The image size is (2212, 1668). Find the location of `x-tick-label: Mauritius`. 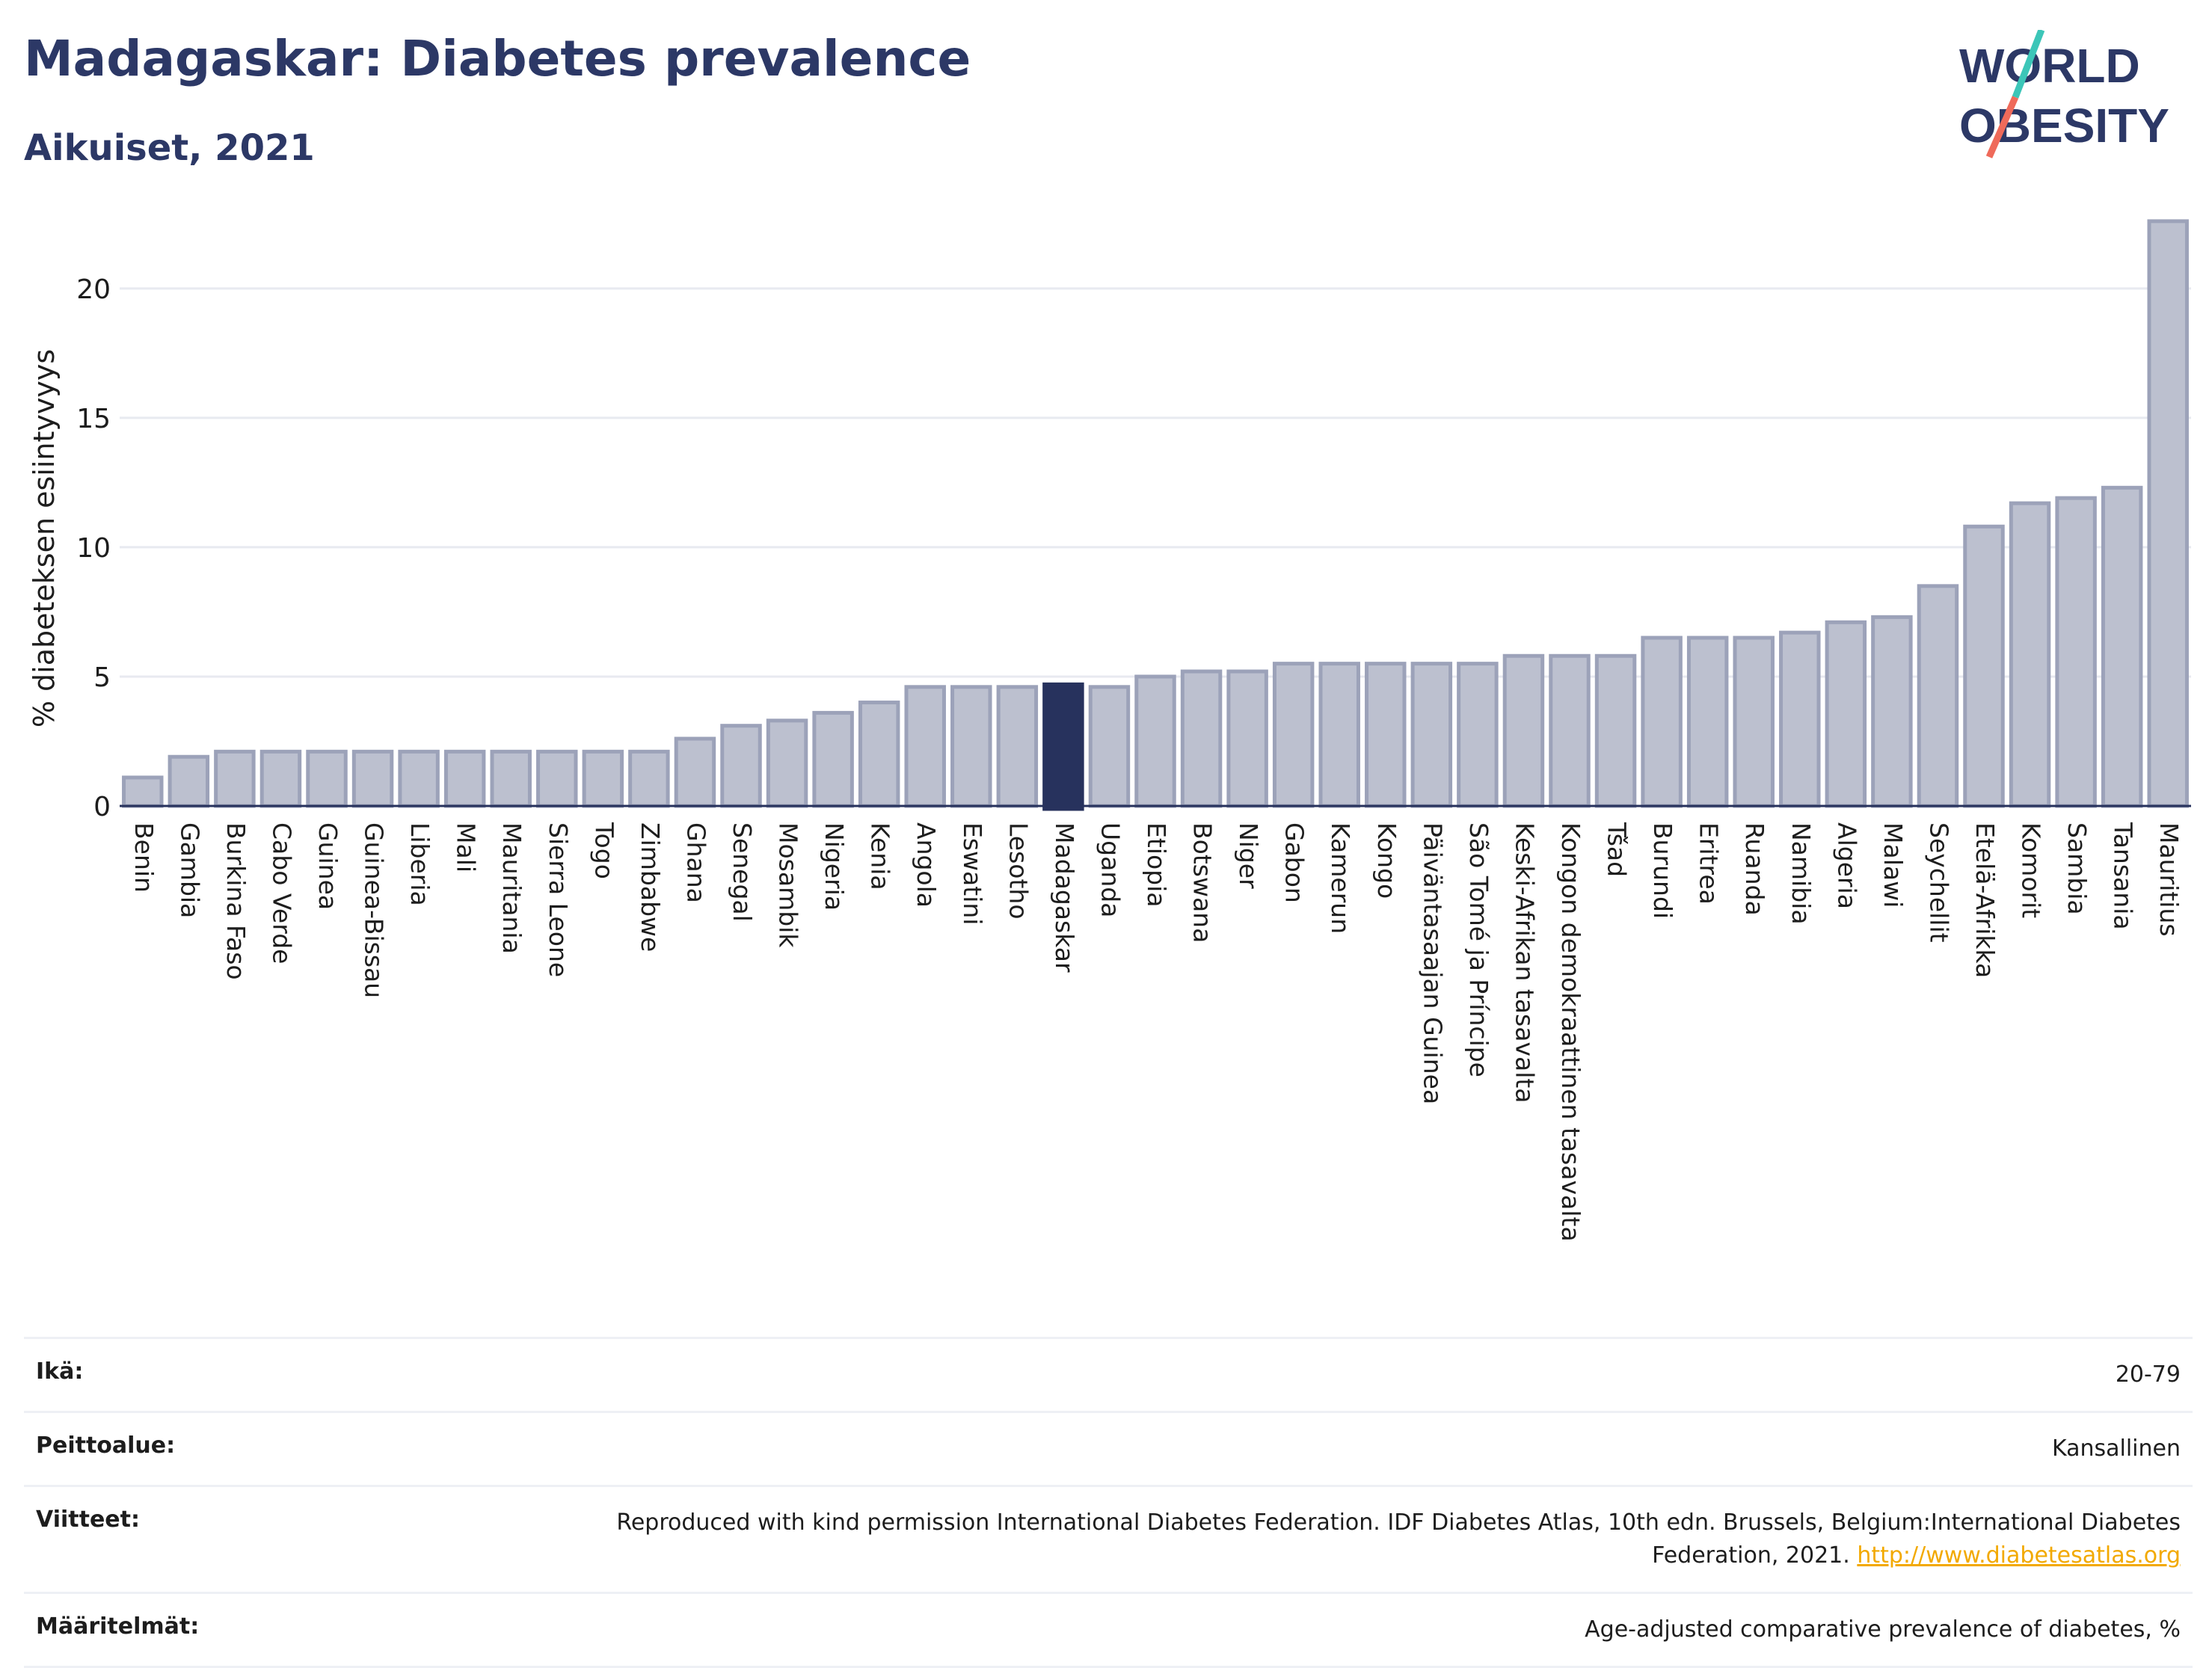

x-tick-label: Mauritius is located at coordinates (2169, 879).